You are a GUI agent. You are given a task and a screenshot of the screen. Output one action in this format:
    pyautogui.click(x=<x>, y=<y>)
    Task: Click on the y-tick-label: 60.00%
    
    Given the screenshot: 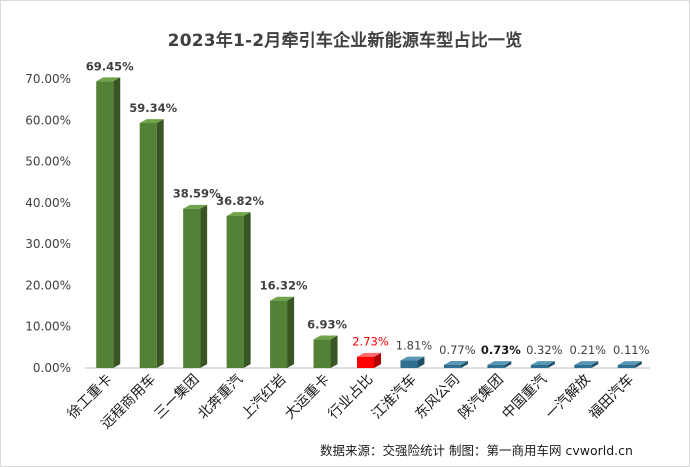 What is the action you would take?
    pyautogui.click(x=48, y=120)
    